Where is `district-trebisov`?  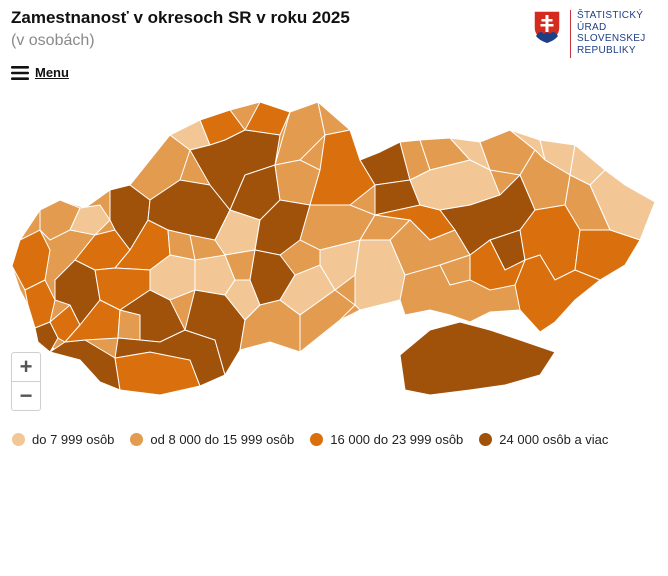
district-trebisov is located at coordinates (557, 293).